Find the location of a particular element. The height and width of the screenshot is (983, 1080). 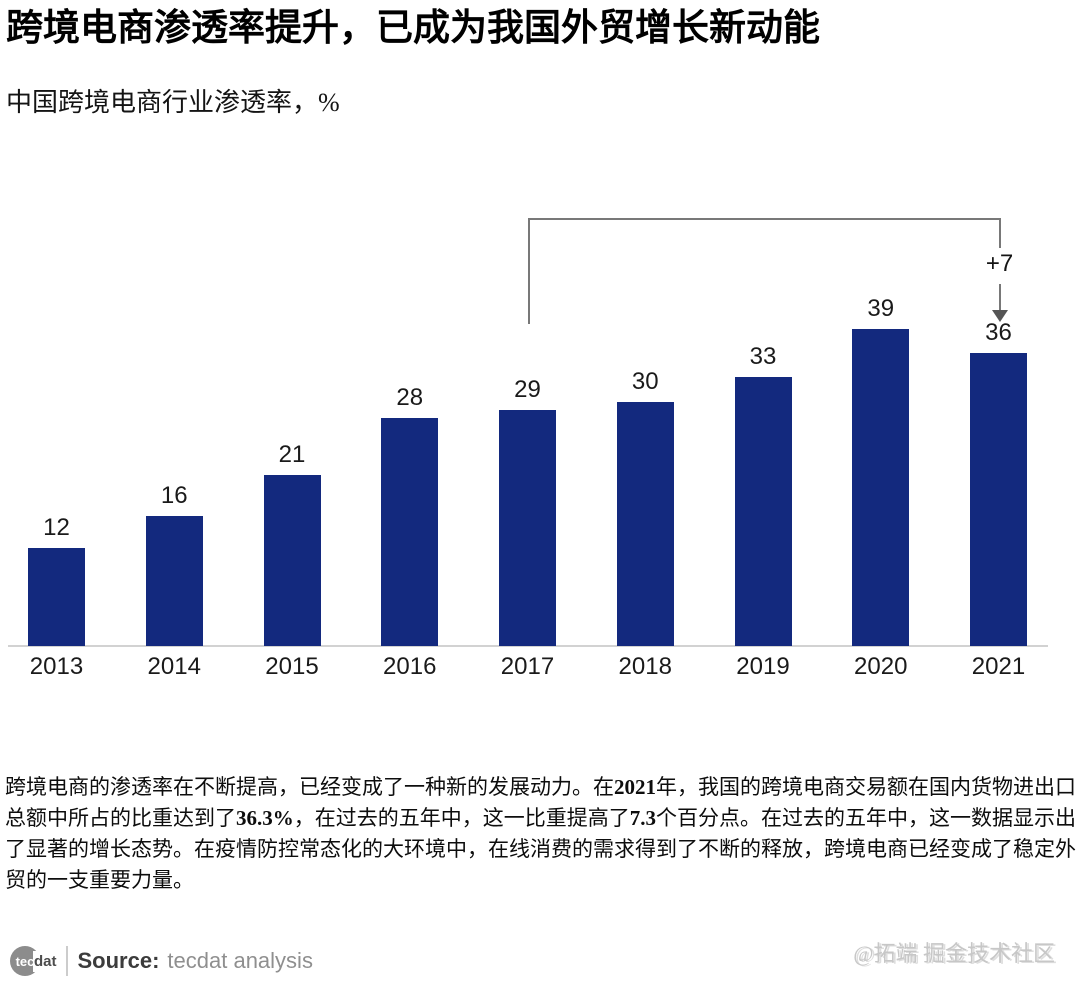

bar-value-label: 36 is located at coordinates (998, 332).